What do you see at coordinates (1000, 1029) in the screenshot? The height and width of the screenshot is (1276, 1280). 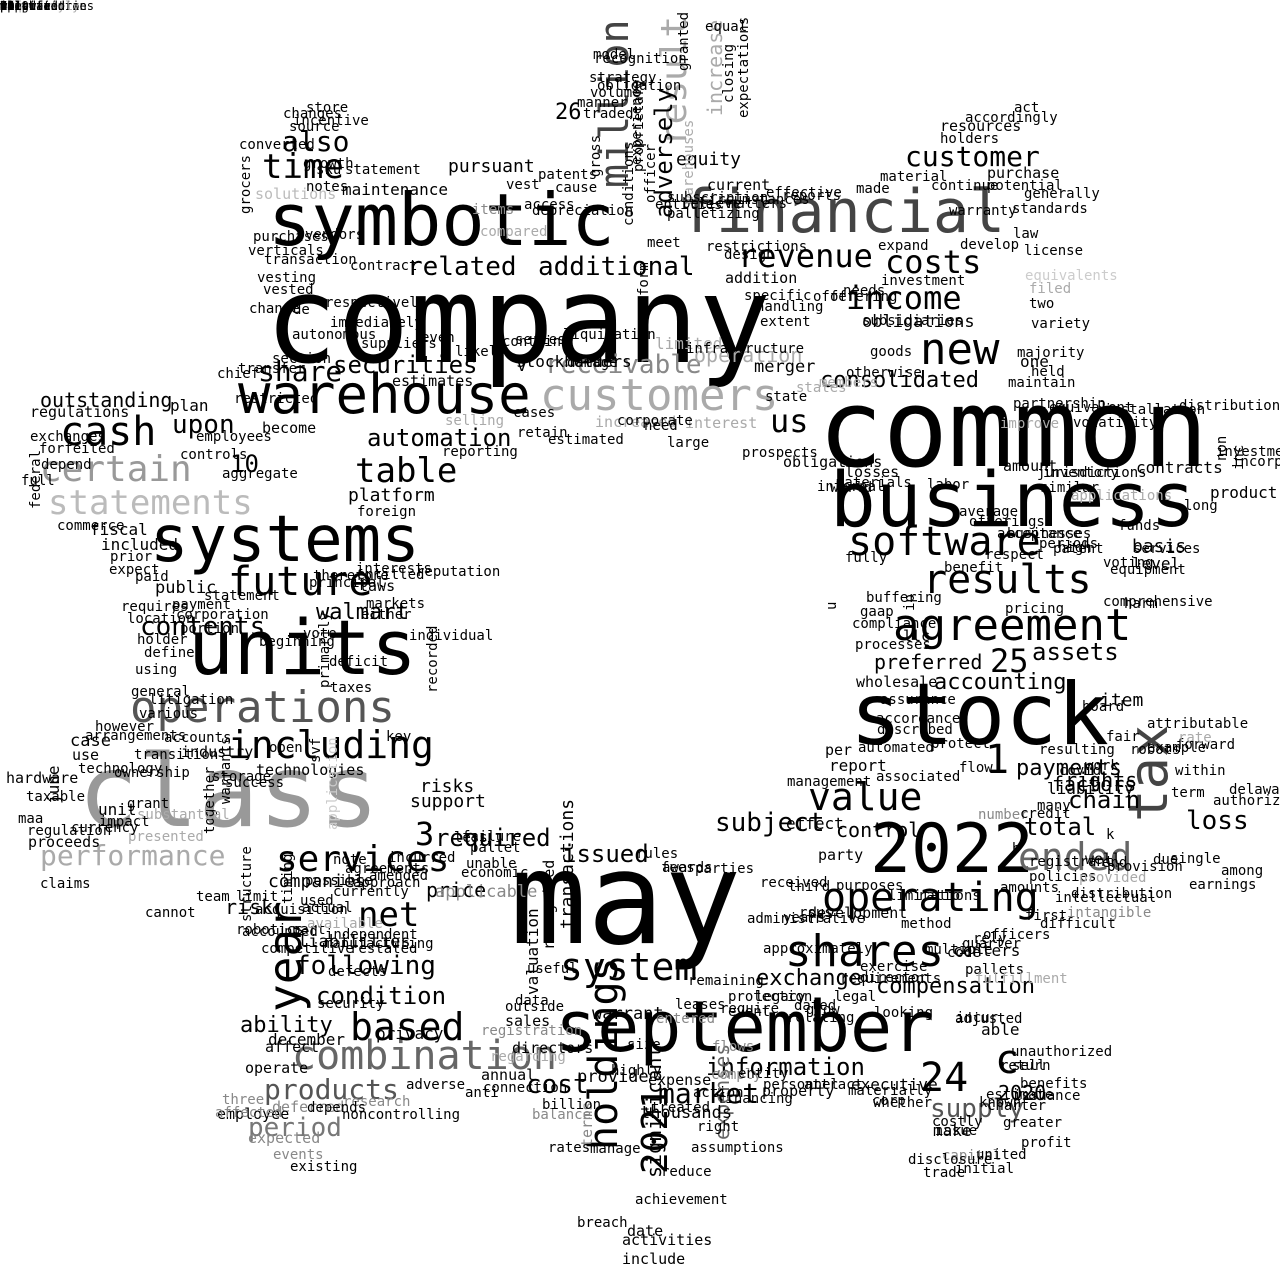 I see `word: able` at bounding box center [1000, 1029].